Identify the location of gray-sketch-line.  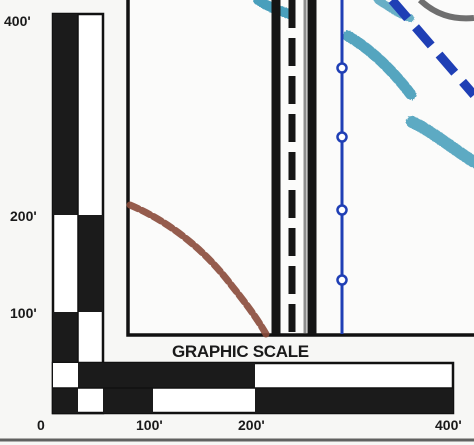
(445, 11).